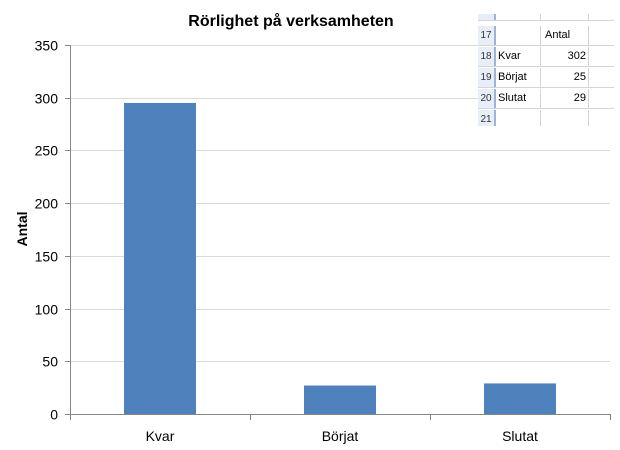 The height and width of the screenshot is (450, 620). Describe the element at coordinates (519, 98) in the screenshot. I see `sheet-label-cell: Slutat` at that location.